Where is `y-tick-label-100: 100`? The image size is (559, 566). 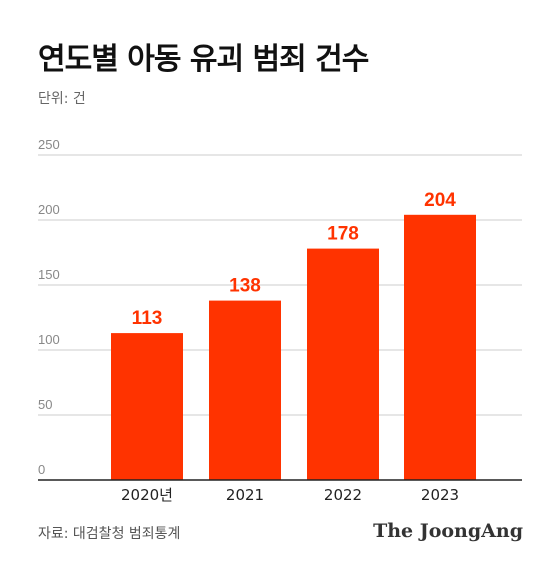 y-tick-label-100: 100 is located at coordinates (49, 339).